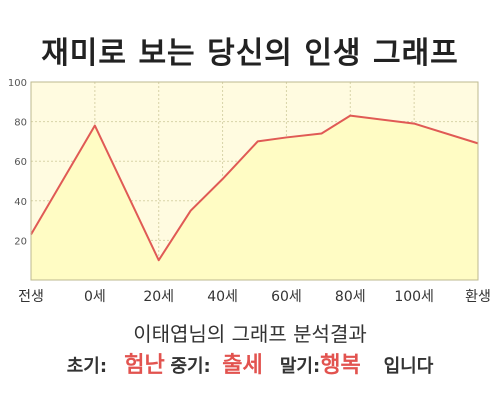 The height and width of the screenshot is (400, 500). What do you see at coordinates (190, 366) in the screenshot?
I see `middle-label: 중기:` at bounding box center [190, 366].